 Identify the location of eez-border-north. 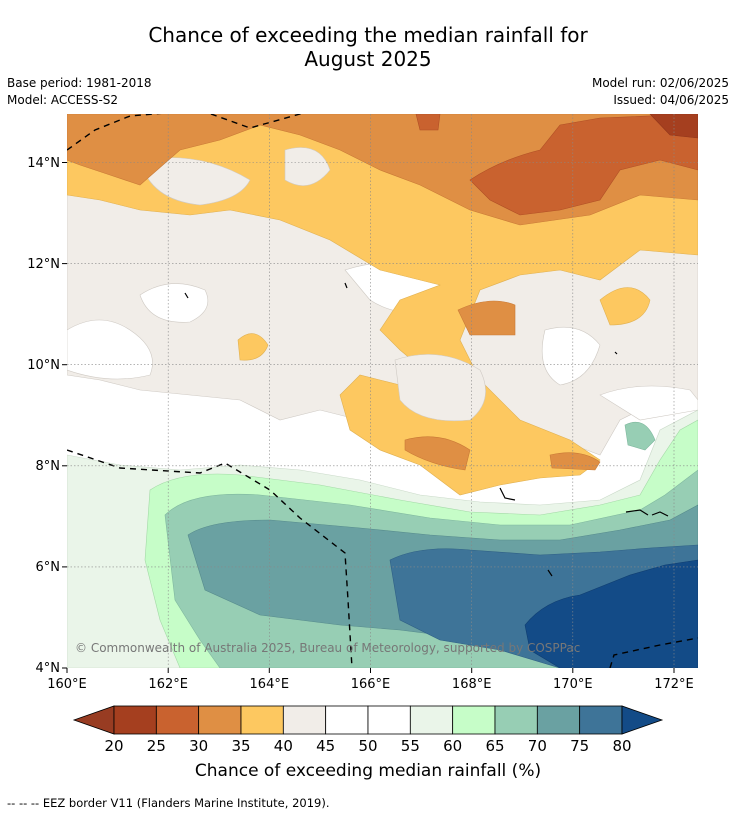
(185, 132).